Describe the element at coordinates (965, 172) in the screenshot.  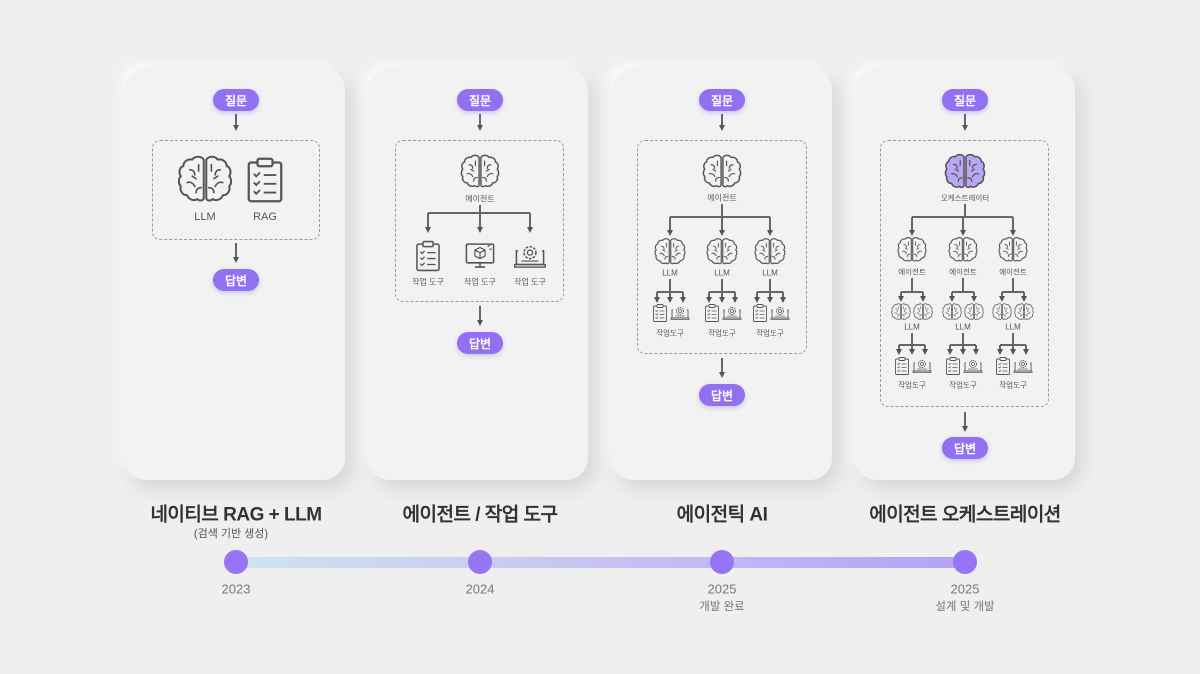
I see `orchestrator-brain-icon` at that location.